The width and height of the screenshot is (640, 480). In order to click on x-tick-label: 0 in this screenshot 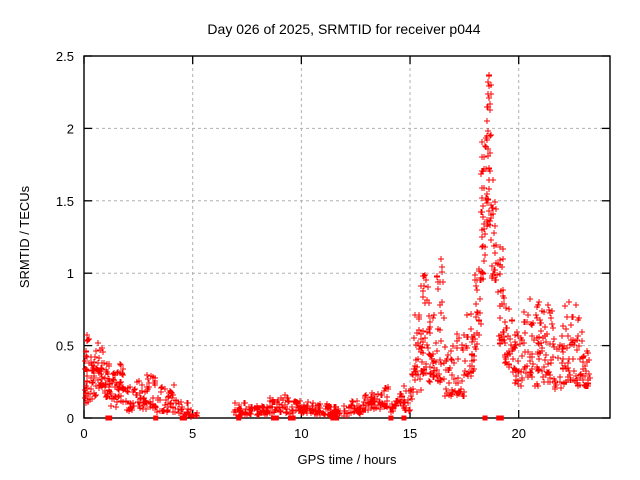, I will do `click(83, 433)`.